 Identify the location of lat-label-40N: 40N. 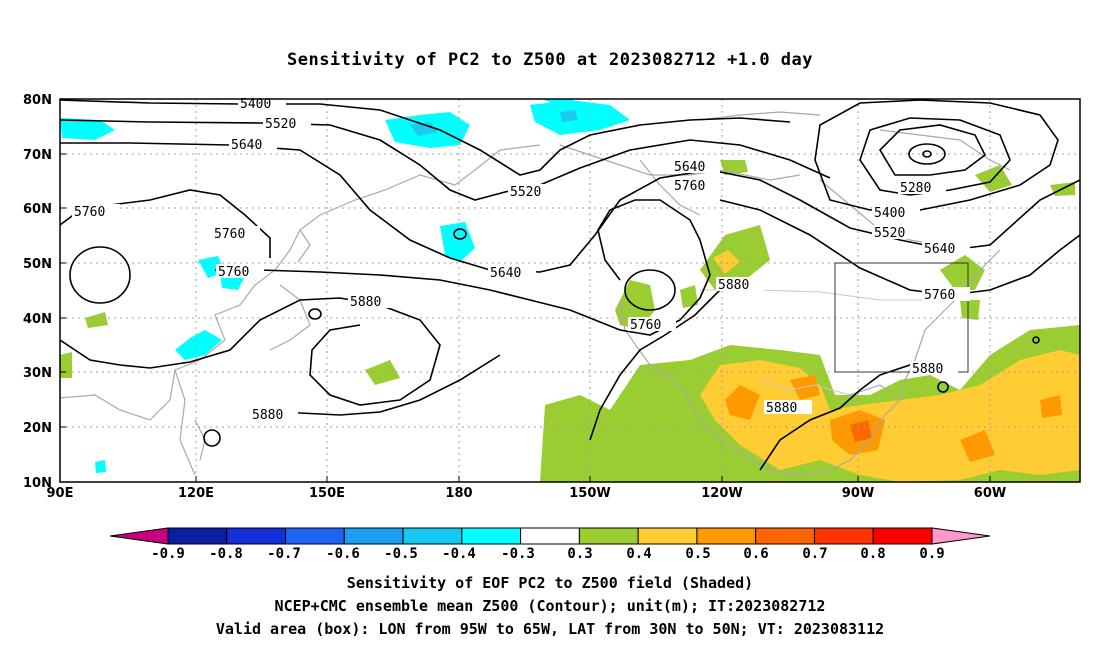
(37, 319).